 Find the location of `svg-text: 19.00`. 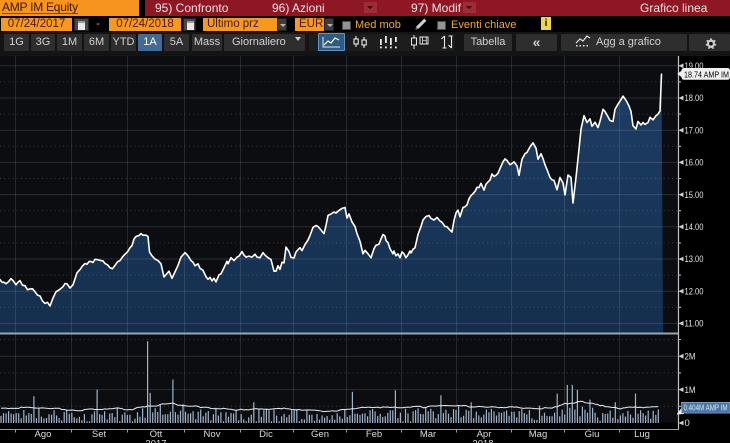

svg-text: 19.00 is located at coordinates (694, 66).